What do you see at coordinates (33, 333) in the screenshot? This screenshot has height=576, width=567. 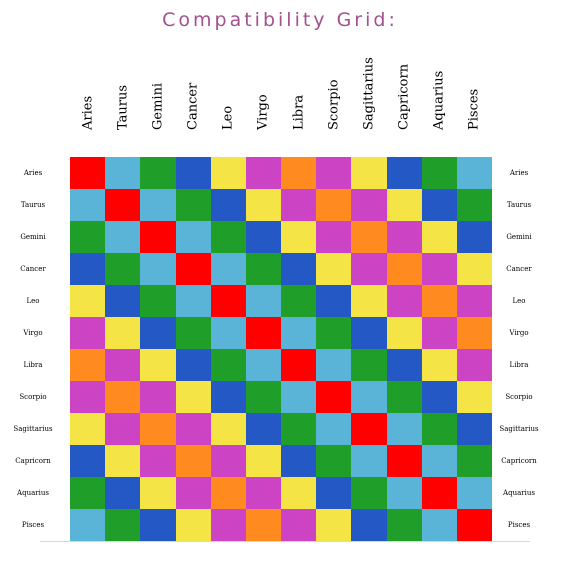 I see `row-label: Virgo` at bounding box center [33, 333].